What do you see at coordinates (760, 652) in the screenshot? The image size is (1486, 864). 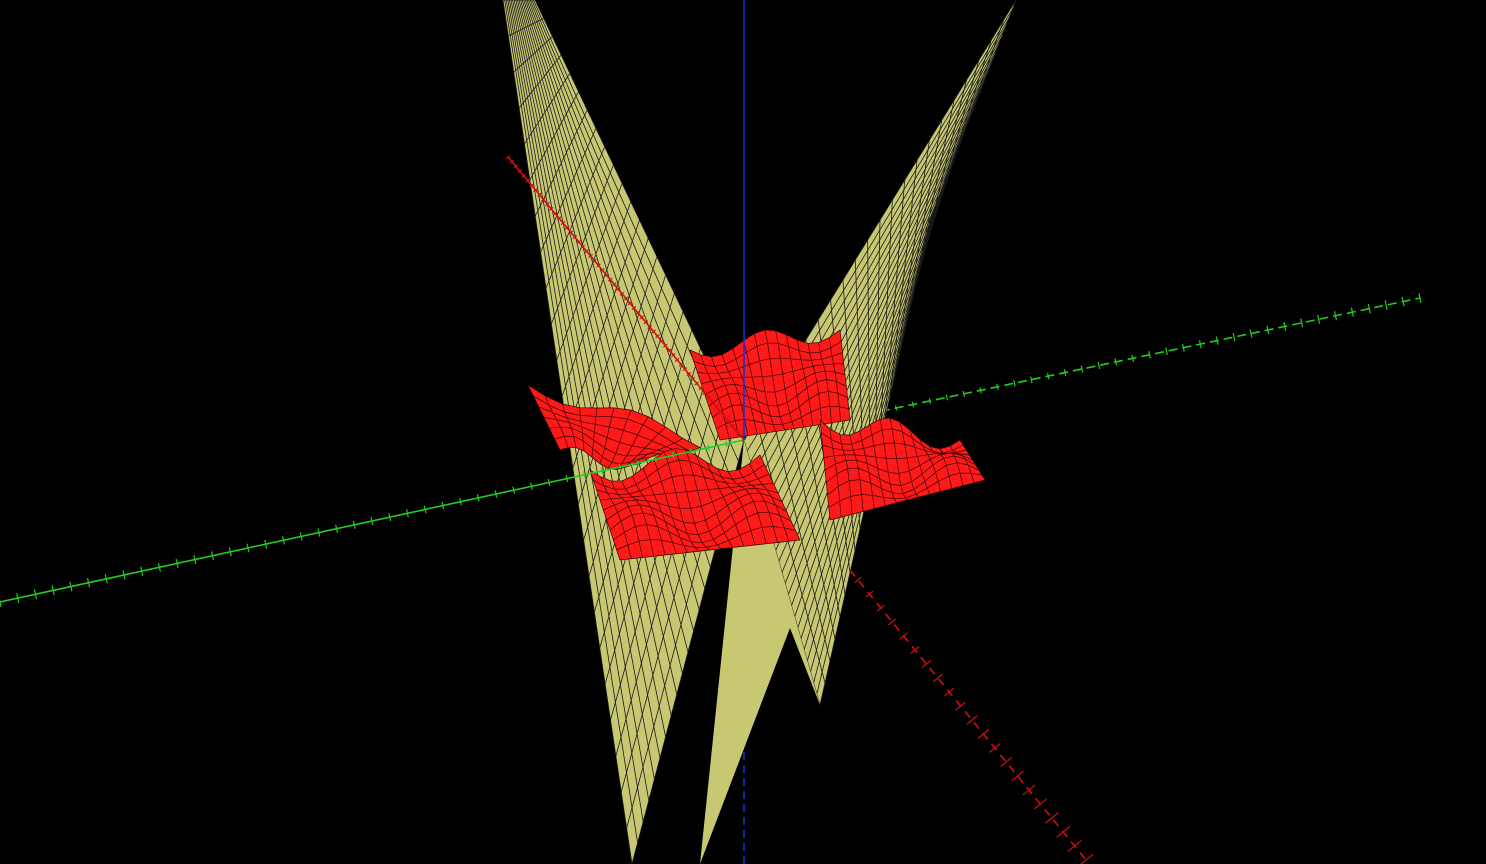 I see `saddle-lower-fold` at bounding box center [760, 652].